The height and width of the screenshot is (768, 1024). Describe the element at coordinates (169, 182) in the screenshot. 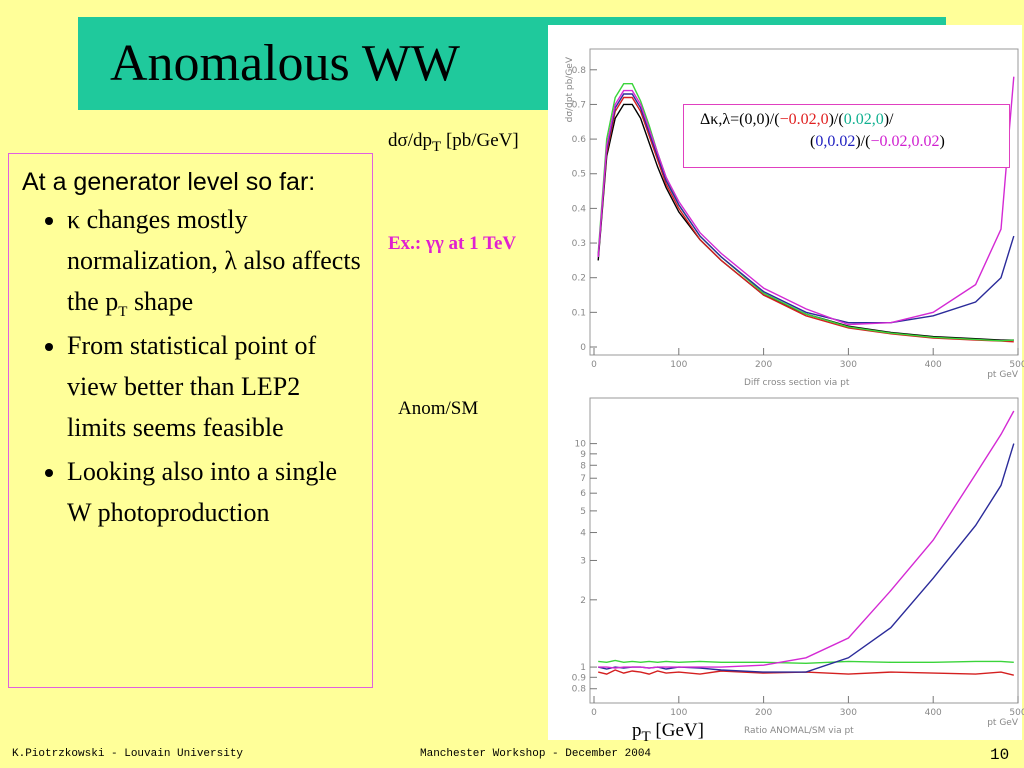

I see `box-heading: At a generator level so far:` at that location.